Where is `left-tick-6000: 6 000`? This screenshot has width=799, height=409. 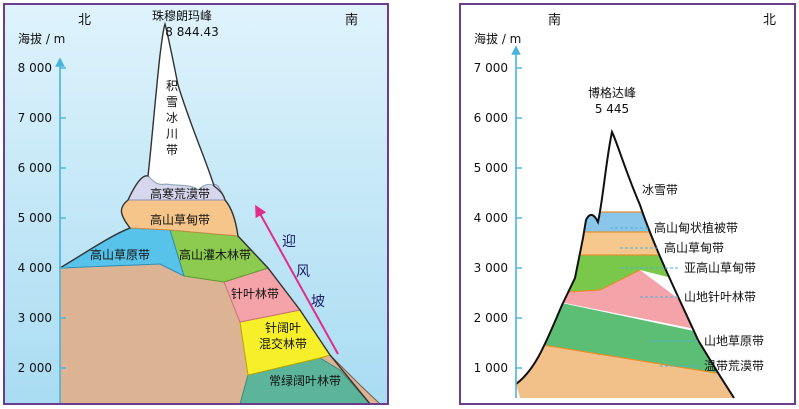 left-tick-6000: 6 000 is located at coordinates (35, 168).